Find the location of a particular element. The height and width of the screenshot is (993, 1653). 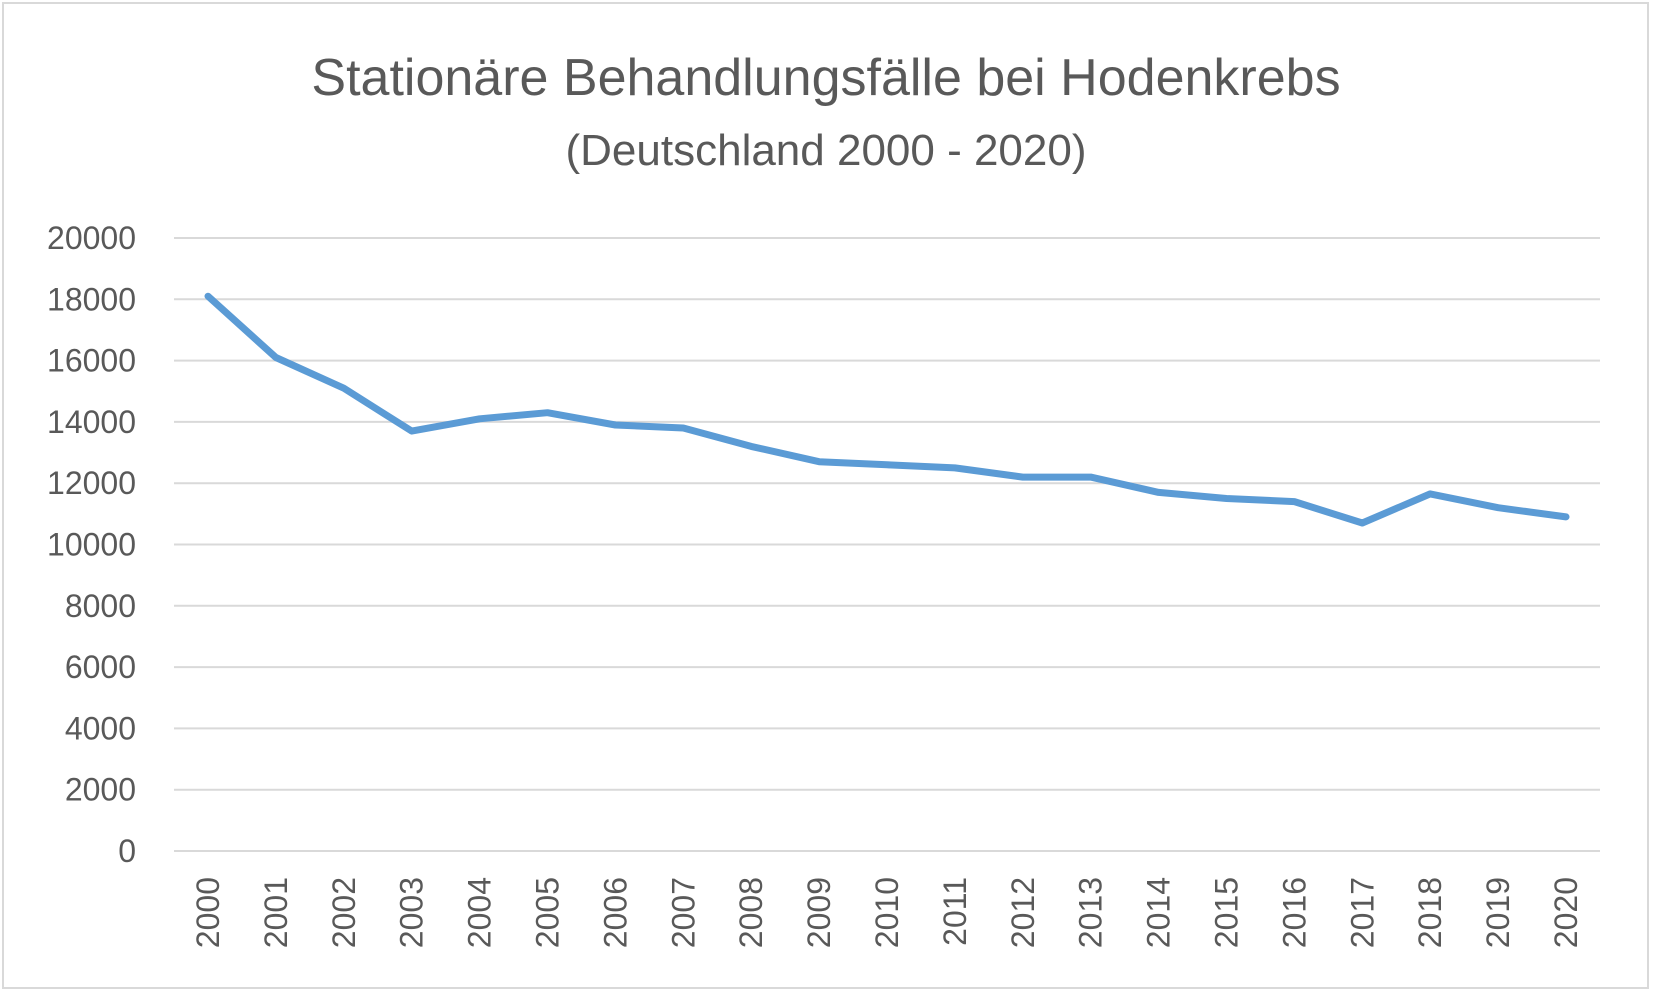

y-tick-label: 10000 is located at coordinates (91, 545).